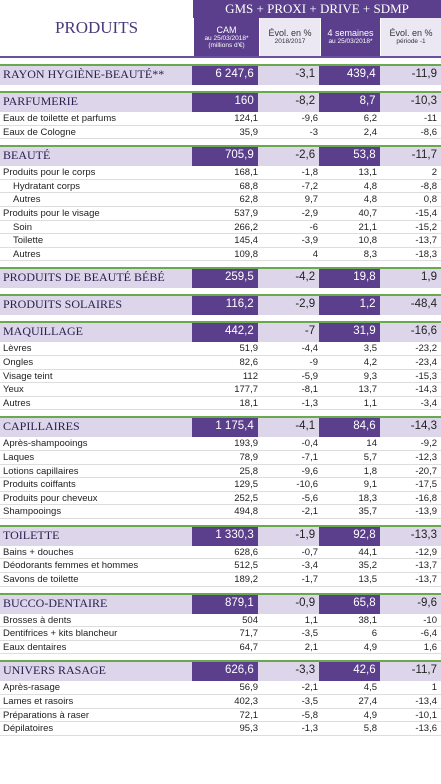 The image size is (441, 784). Describe the element at coordinates (313, 362) in the screenshot. I see `cell: -9` at that location.